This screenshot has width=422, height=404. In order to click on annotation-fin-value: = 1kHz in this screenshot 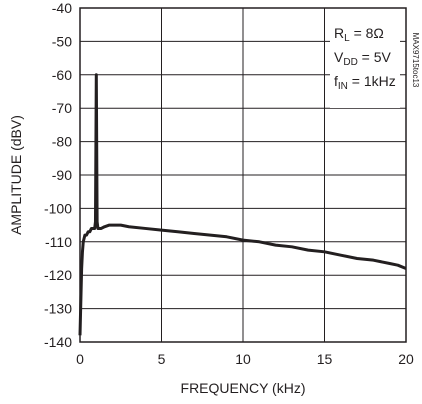, I will do `click(372, 81)`.